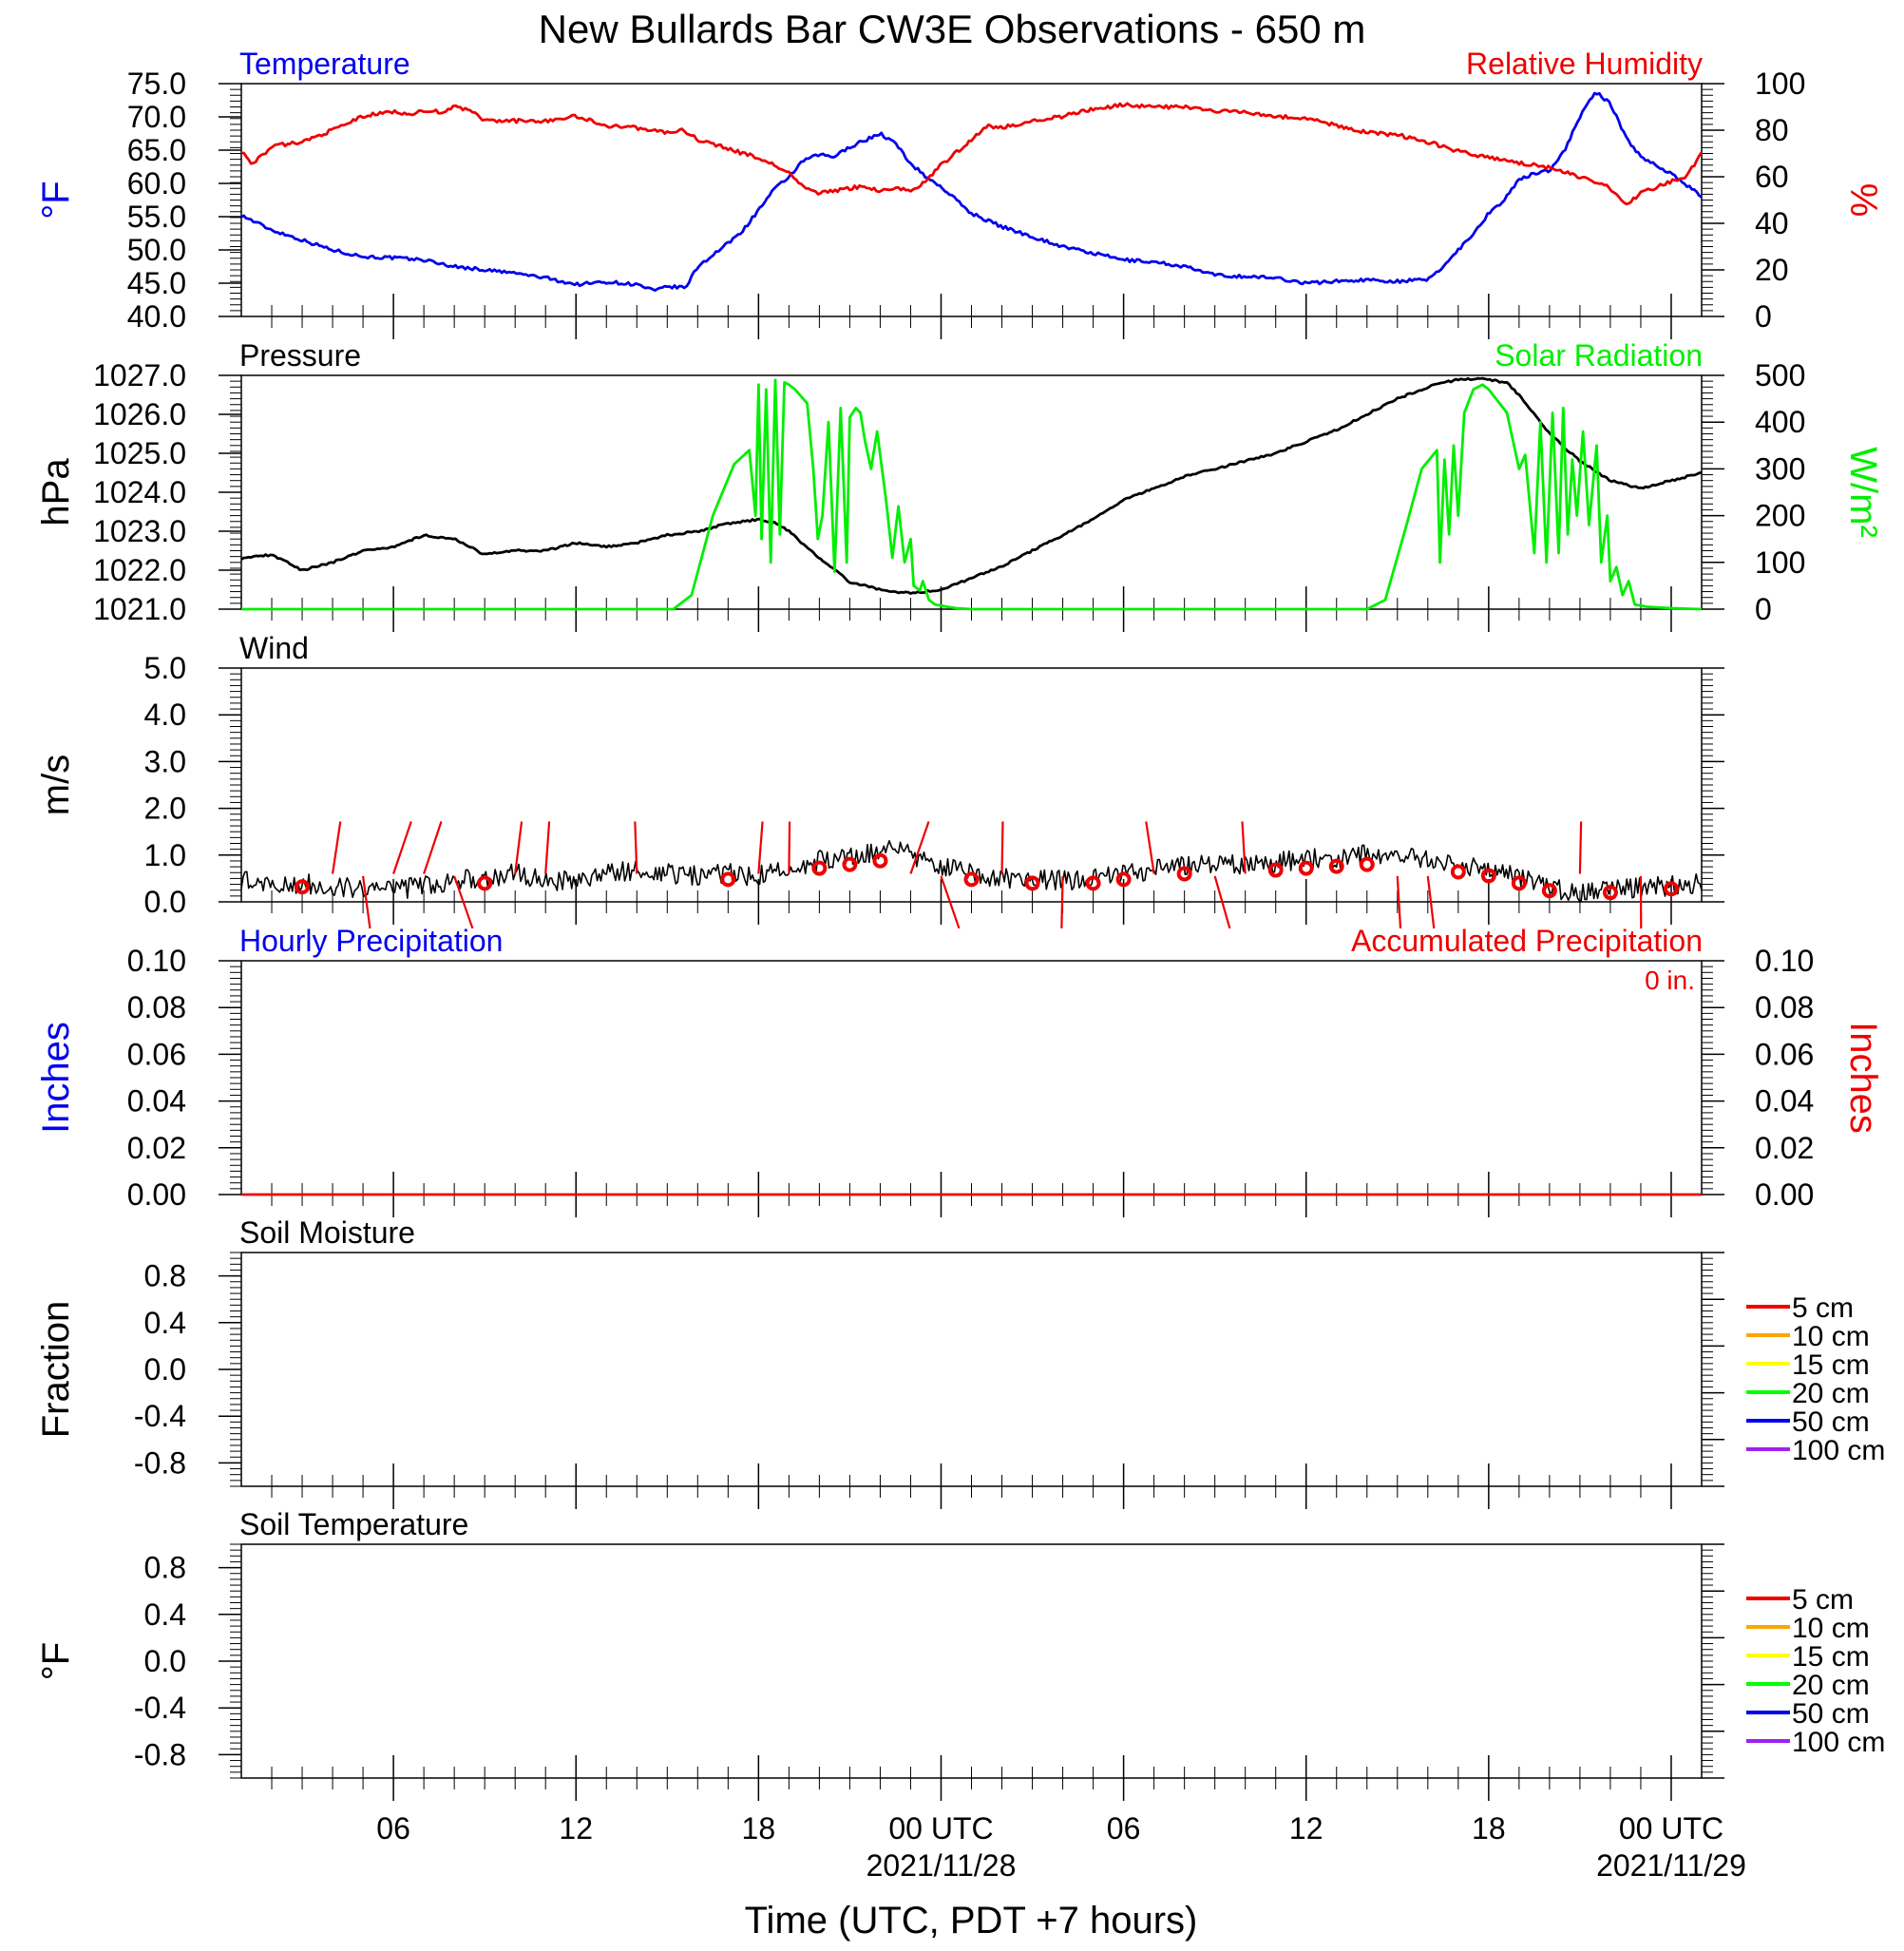  What do you see at coordinates (156, 283) in the screenshot?
I see `left-tick-label: 45.0` at bounding box center [156, 283].